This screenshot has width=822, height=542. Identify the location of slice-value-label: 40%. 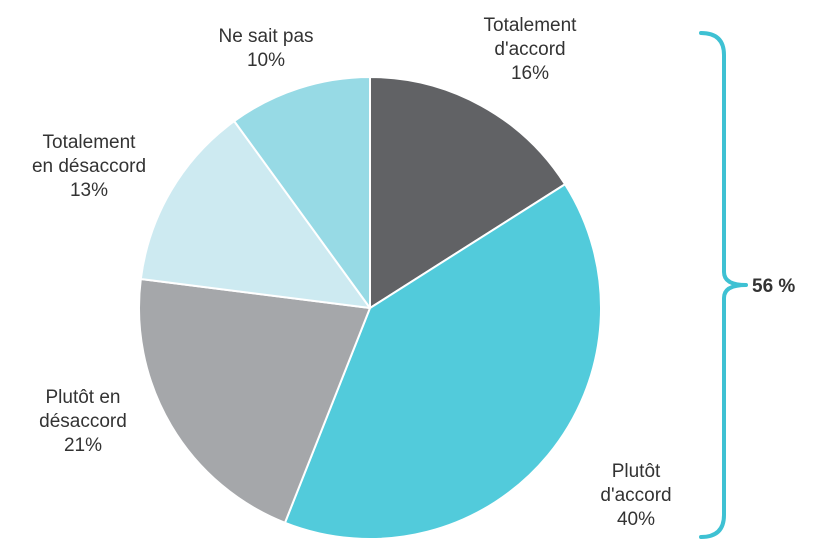
(636, 519).